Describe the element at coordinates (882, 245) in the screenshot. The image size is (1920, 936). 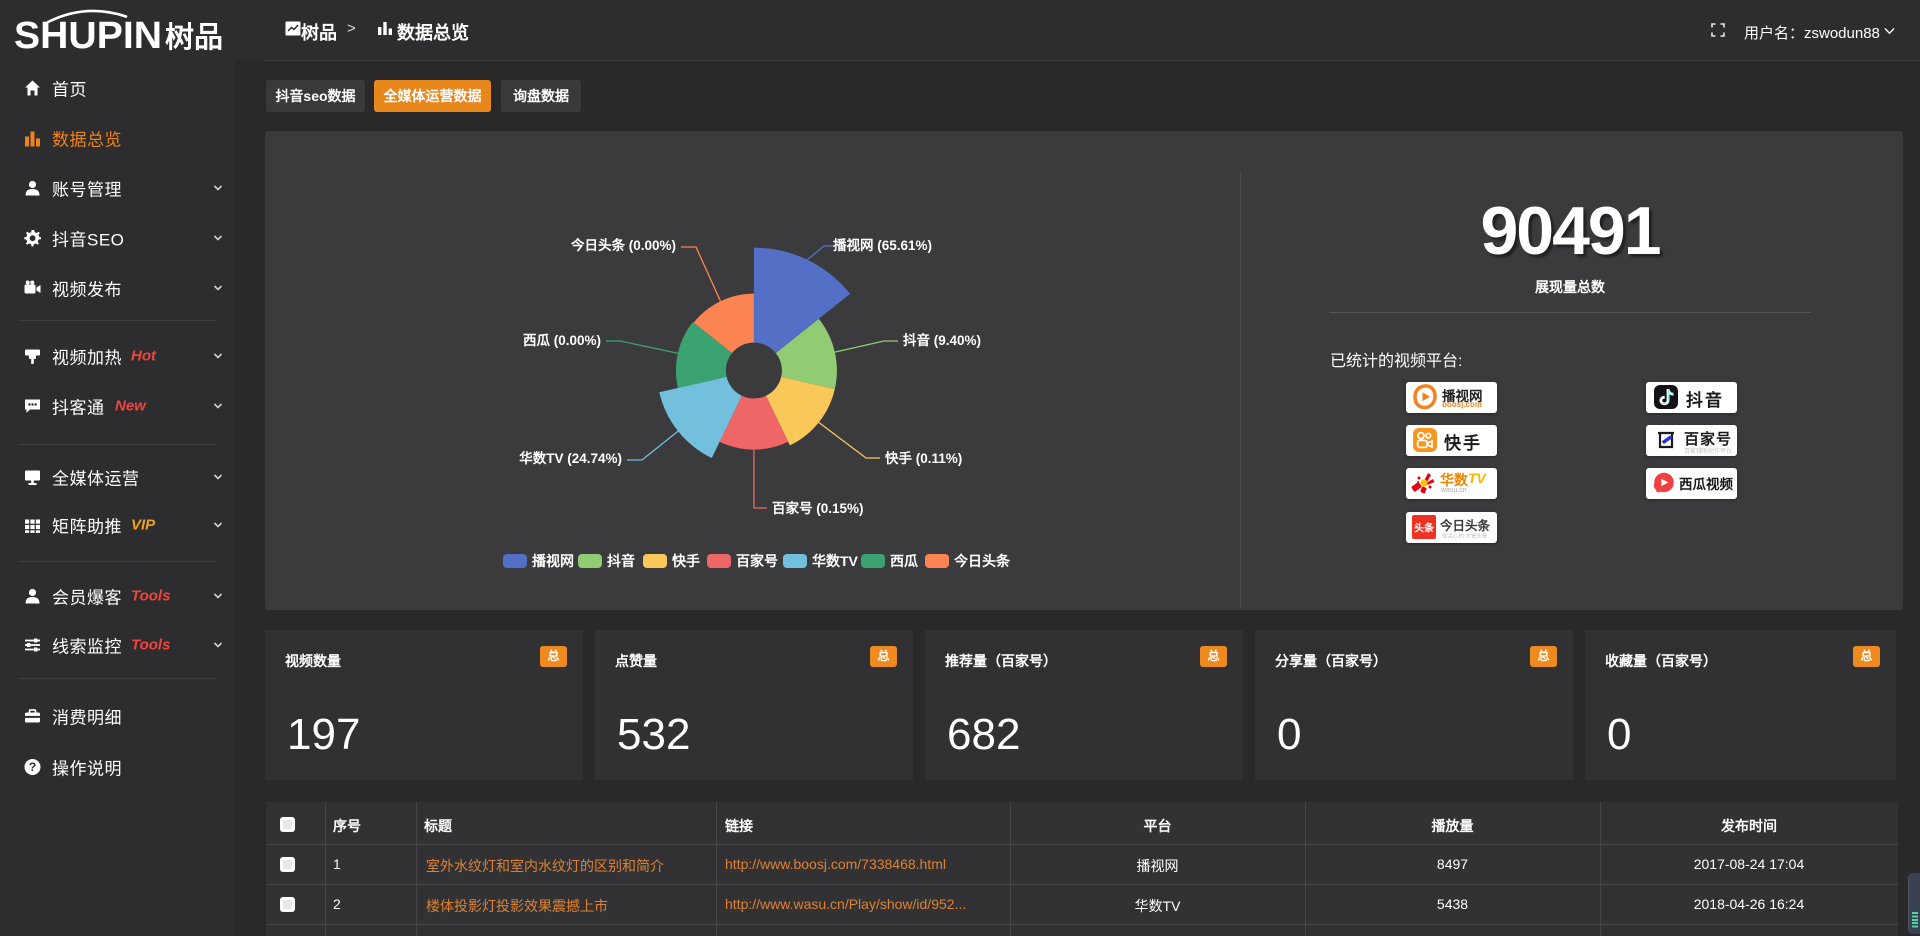
I see `svg-text: 播视网 (65.61%)` at that location.